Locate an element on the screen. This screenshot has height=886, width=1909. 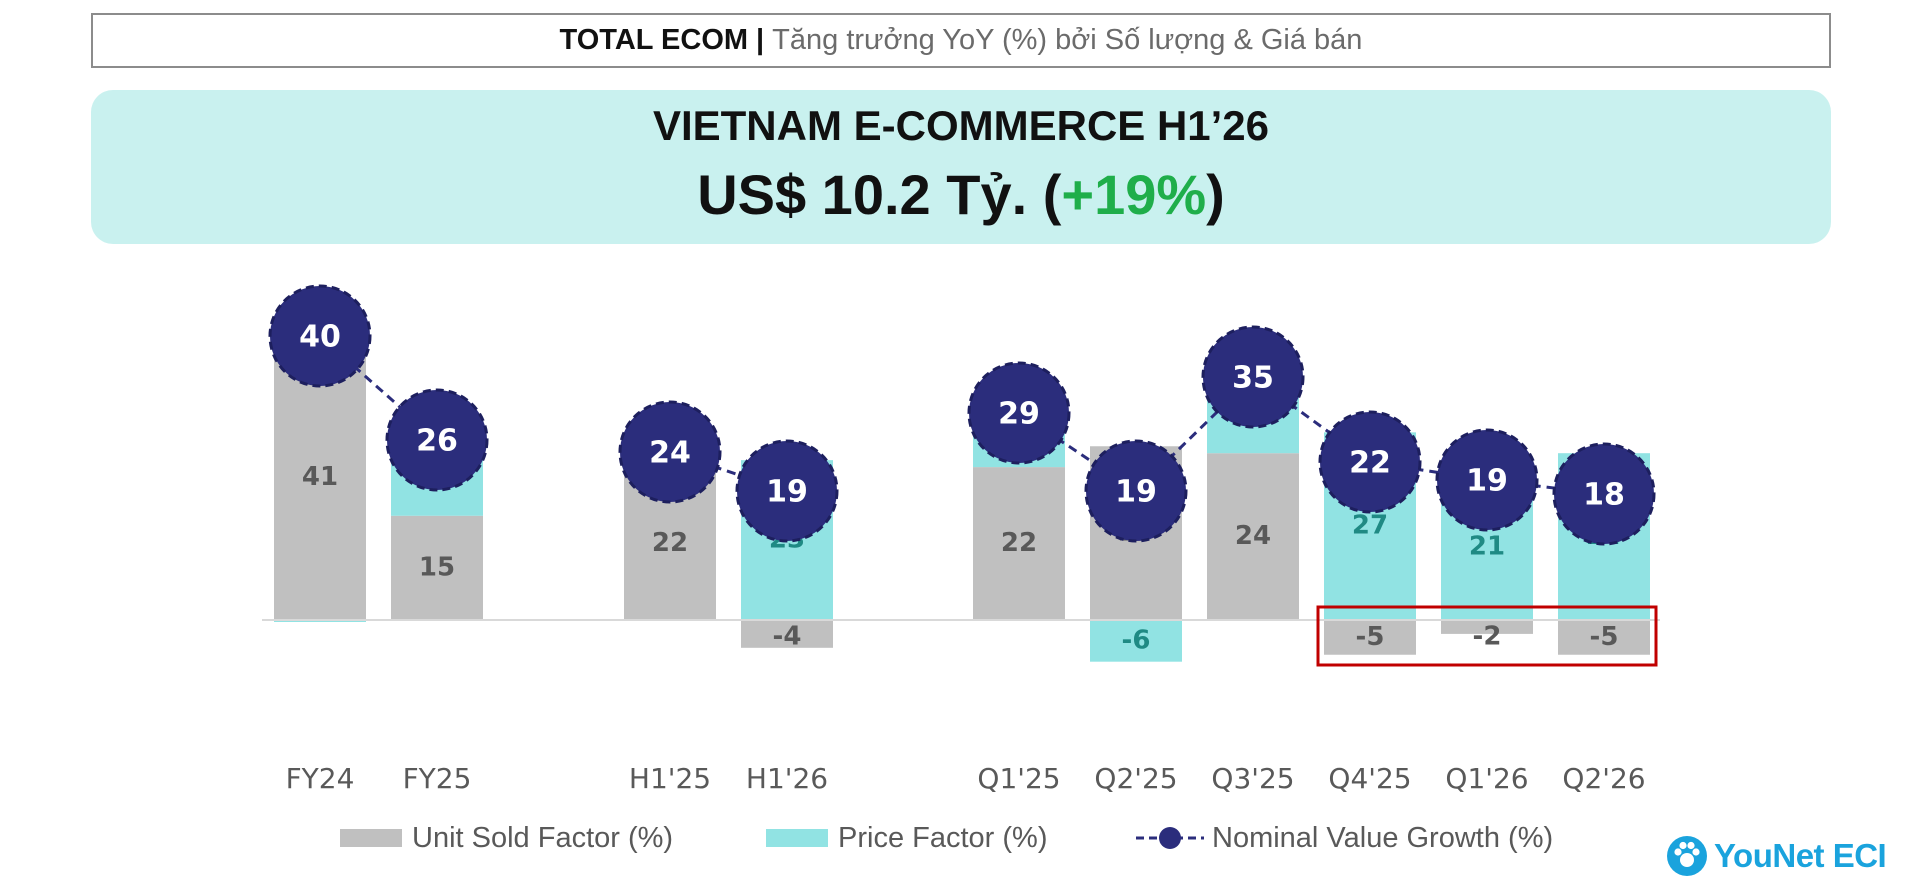
legend-unit-label: Unit Sold Factor (%) is located at coordinates (543, 837).